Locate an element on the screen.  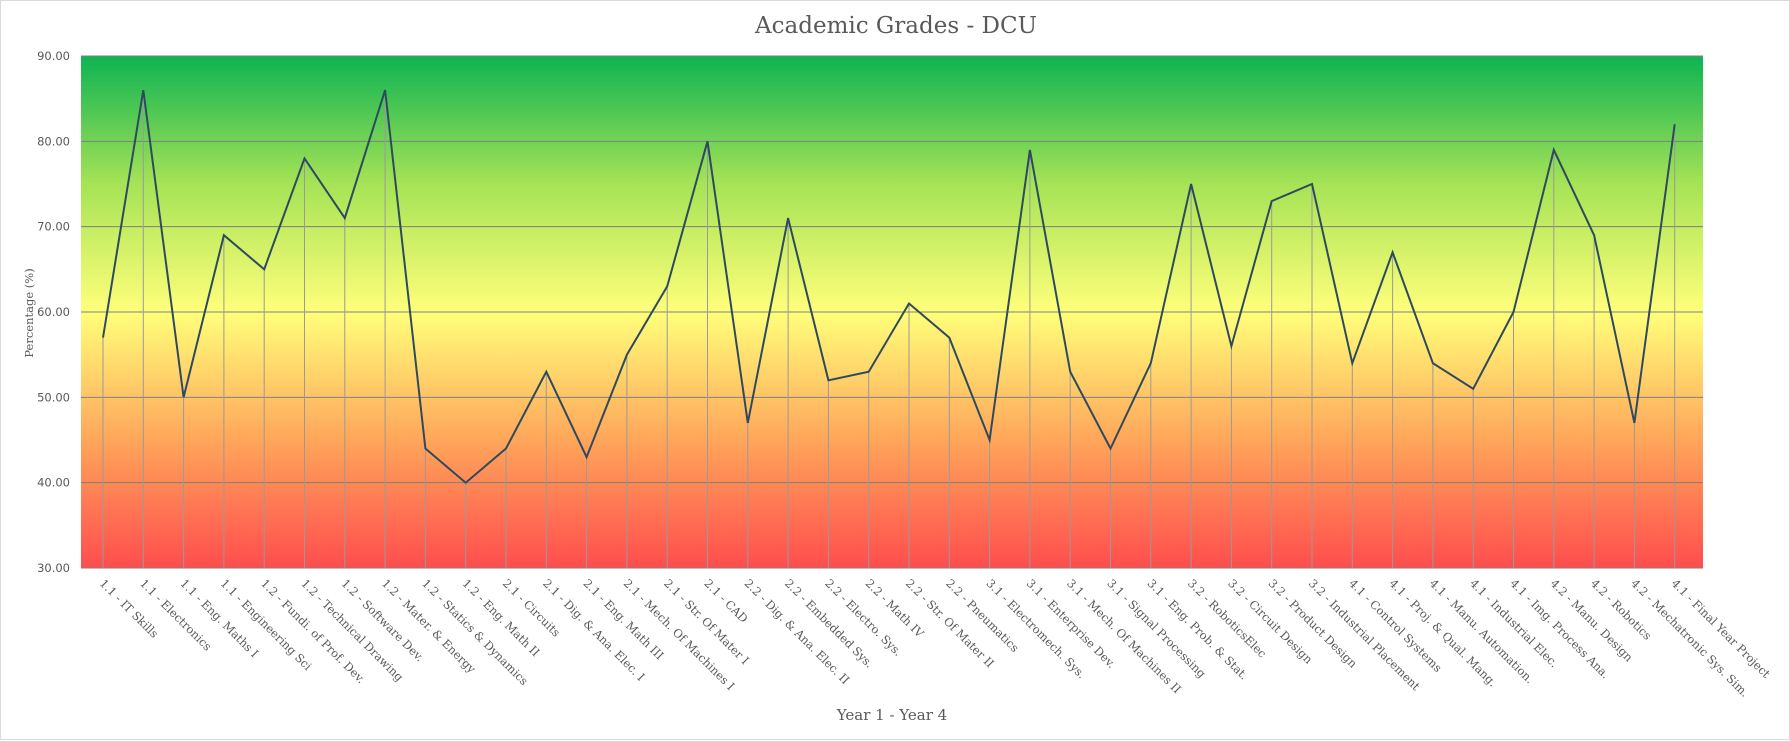
y-axis-title: Percentage (%) is located at coordinates (29, 312).